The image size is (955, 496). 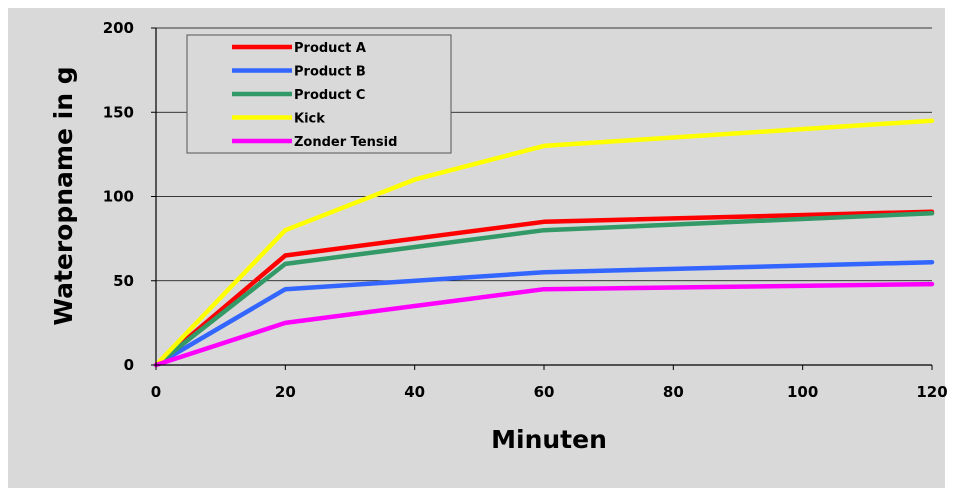 I want to click on x-tick-label-0: 0, so click(x=156, y=392).